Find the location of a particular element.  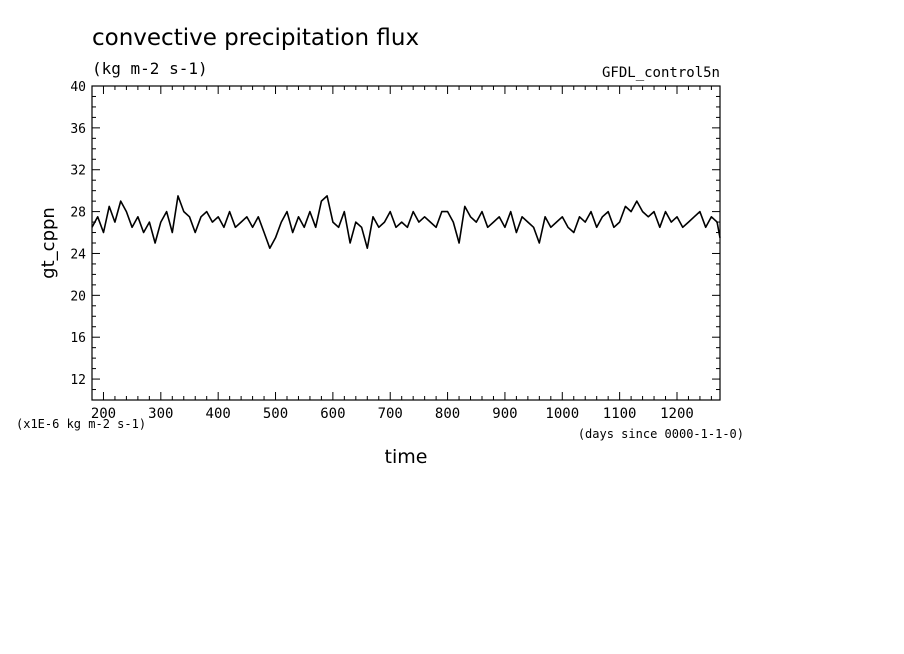

x-tick-label: 1100 is located at coordinates (620, 414).